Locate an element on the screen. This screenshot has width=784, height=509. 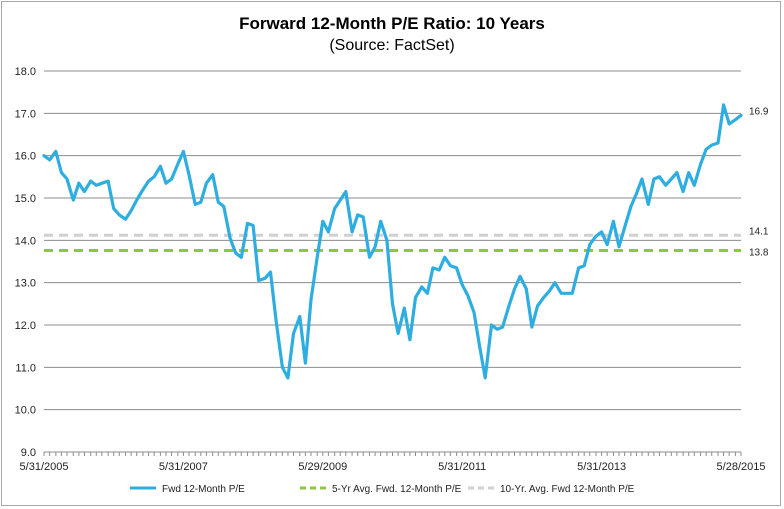
y-tick-label: 16.0 is located at coordinates (25, 157).